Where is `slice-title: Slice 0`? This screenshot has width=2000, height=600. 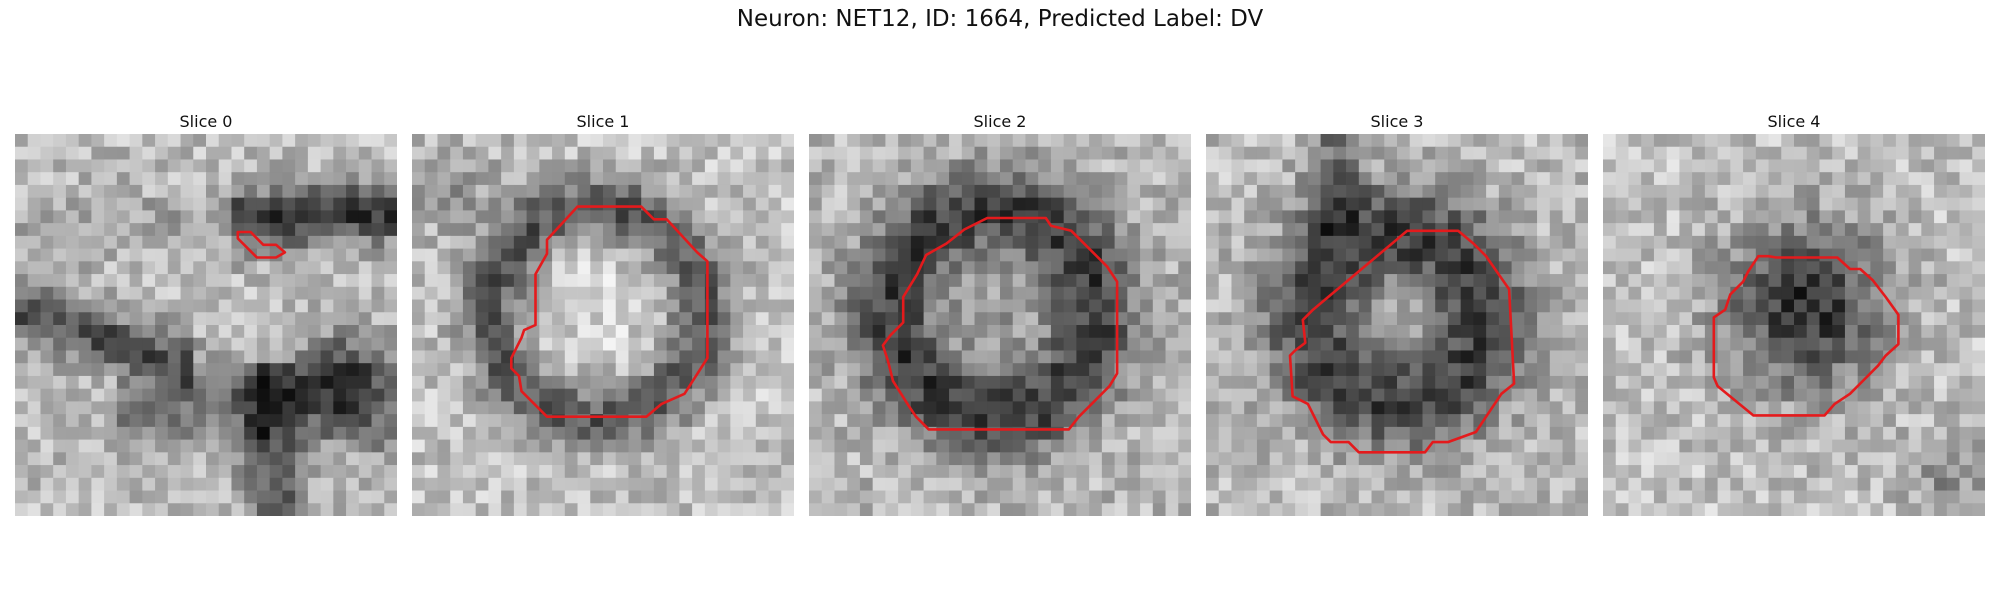 slice-title: Slice 0 is located at coordinates (206, 121).